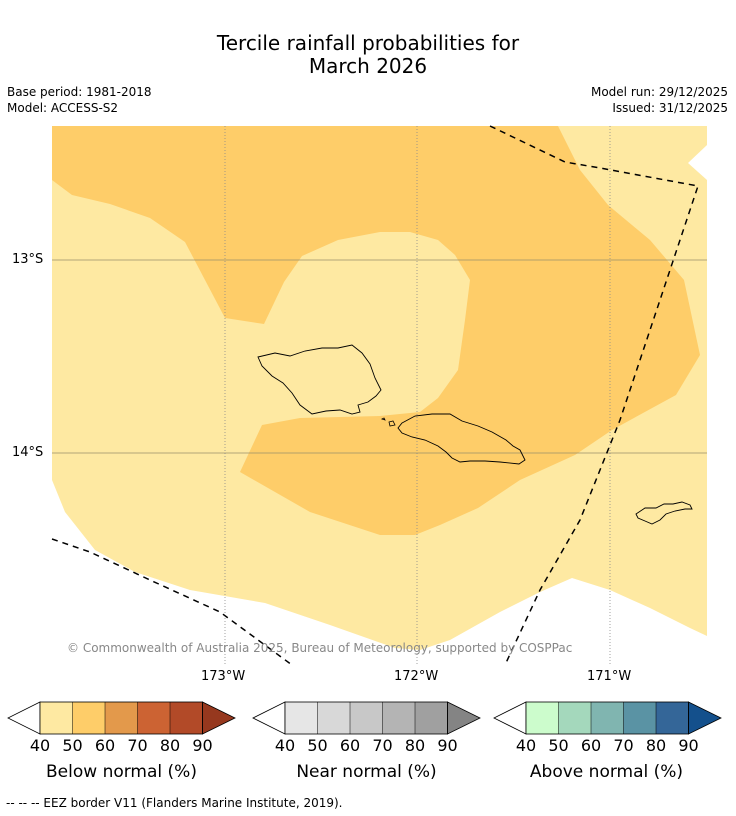 Image resolution: width=736 pixels, height=816 pixels. What do you see at coordinates (382, 745) in the screenshot?
I see `near-tick: 70` at bounding box center [382, 745].